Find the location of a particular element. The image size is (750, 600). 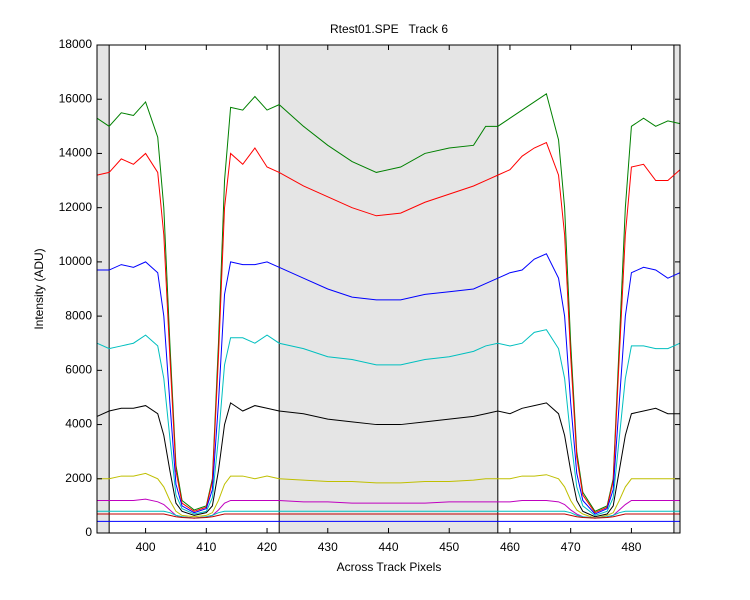

x-tick-label: 480 is located at coordinates (631, 547).